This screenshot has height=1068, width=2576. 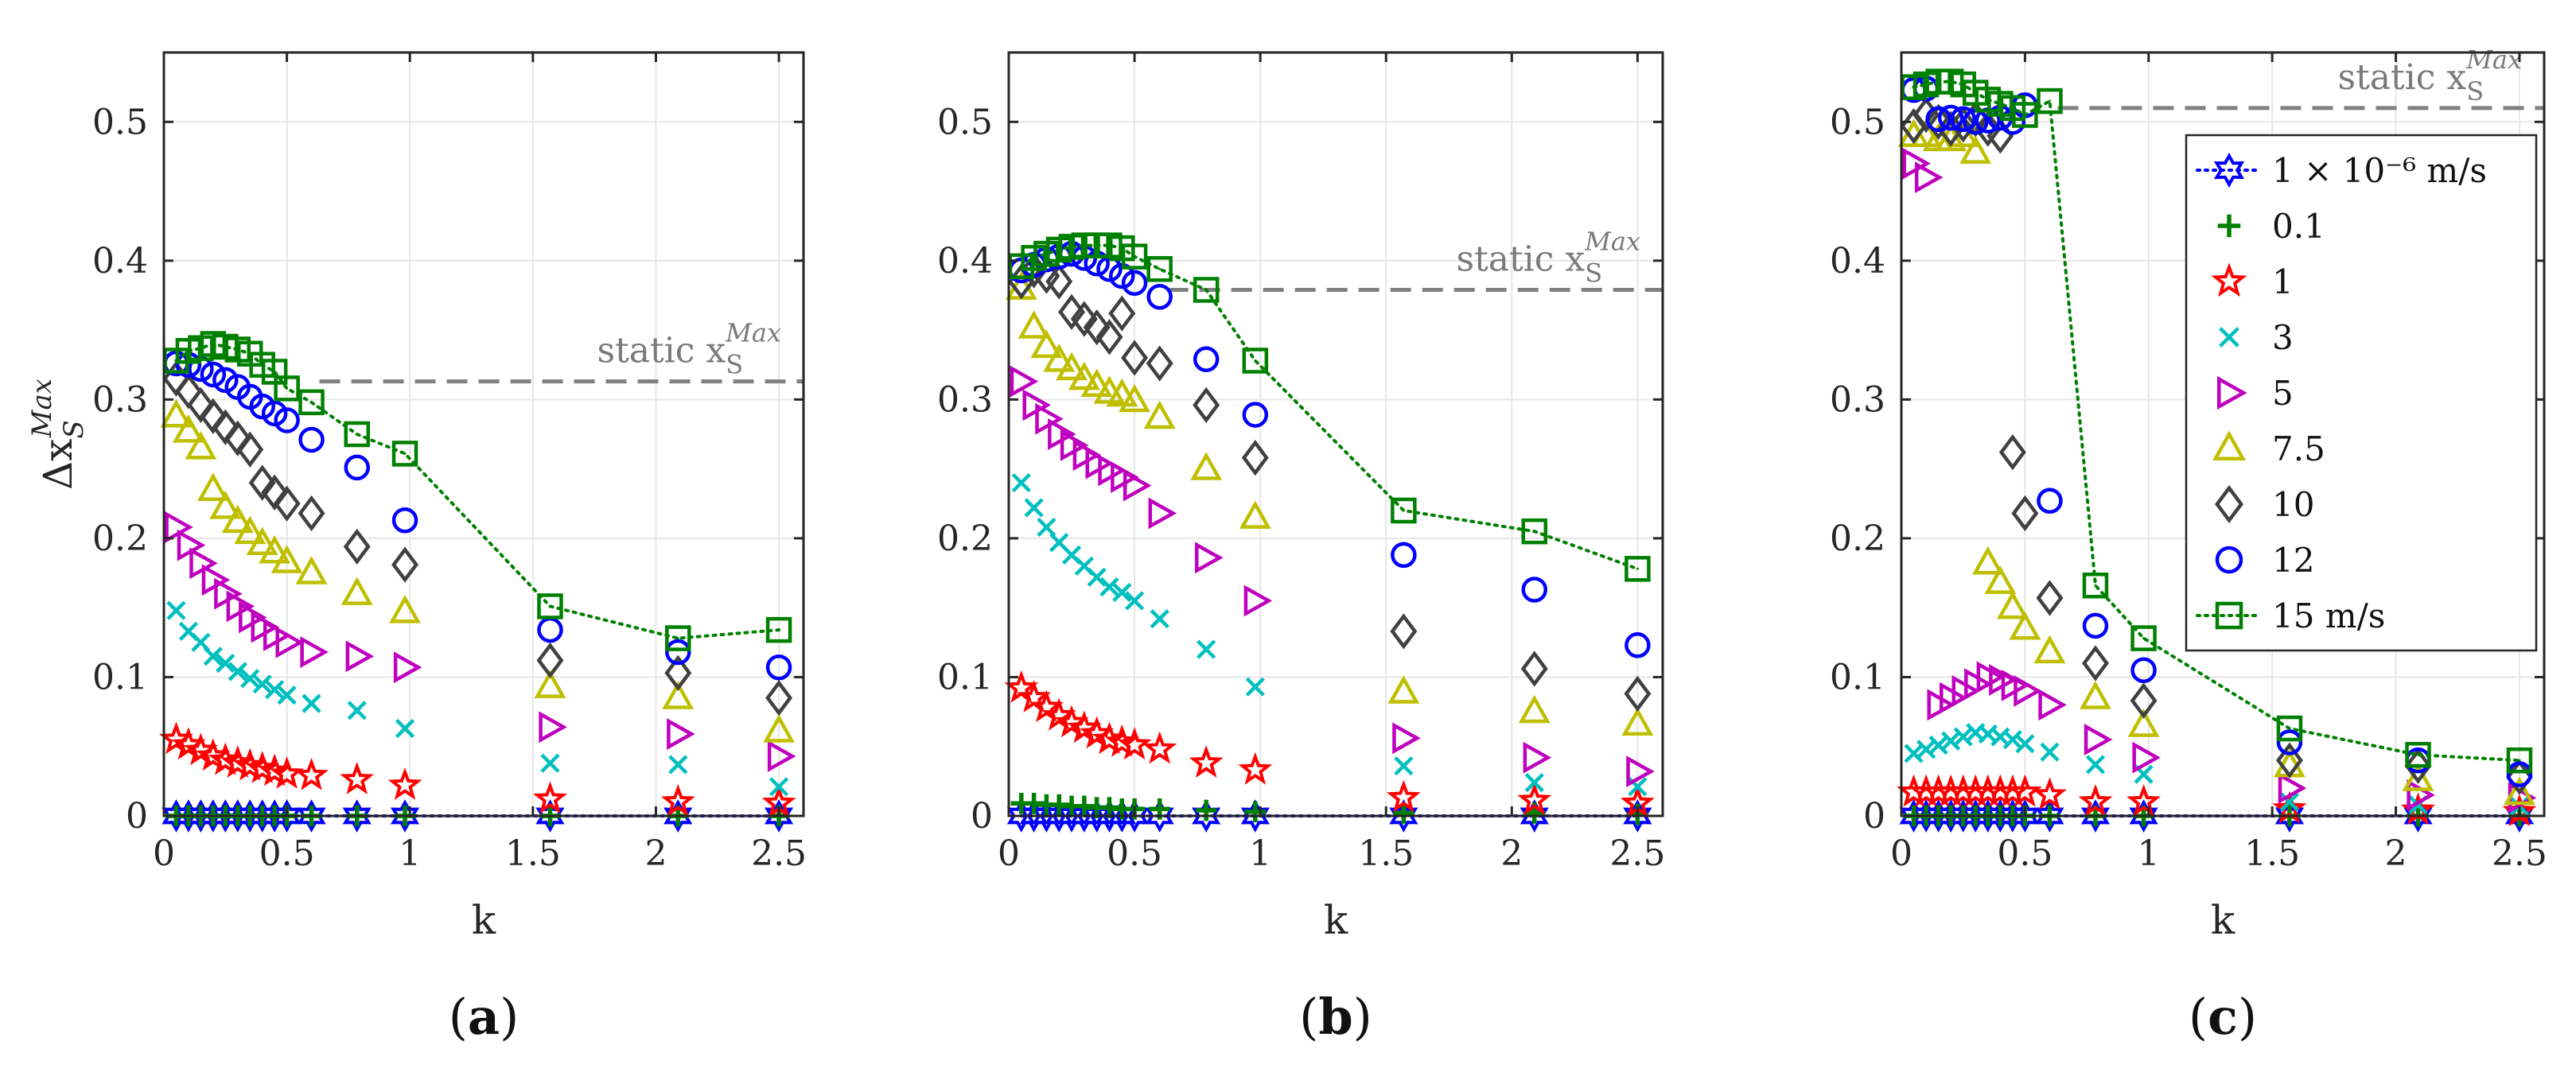 I want to click on legend-box, so click(x=2362, y=393).